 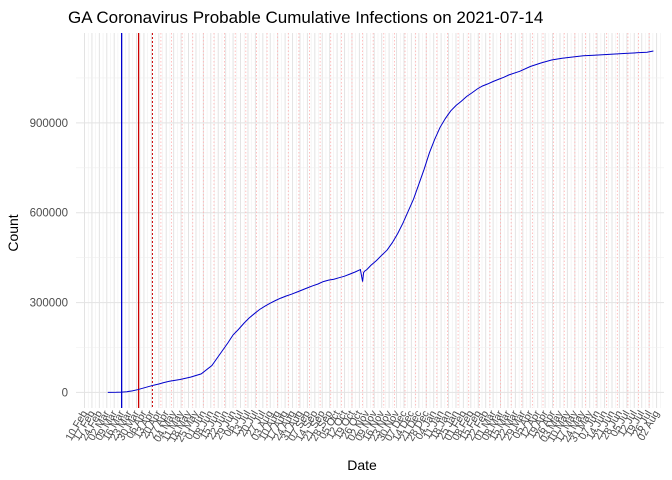 What do you see at coordinates (49, 214) in the screenshot?
I see `y-tick-label: 600000` at bounding box center [49, 214].